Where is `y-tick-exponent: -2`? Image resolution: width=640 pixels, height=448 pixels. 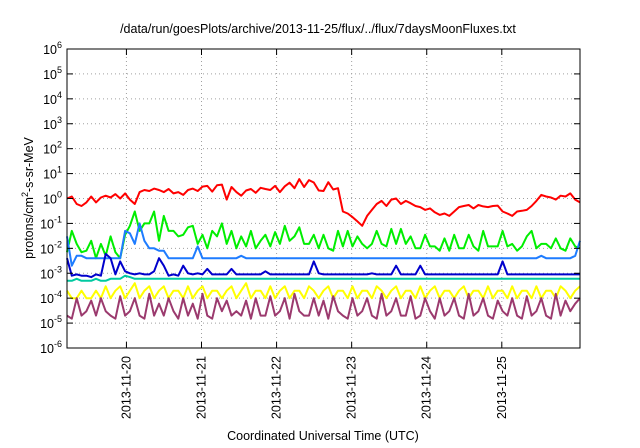 y-tick-exponent: -2 is located at coordinates (58, 244).